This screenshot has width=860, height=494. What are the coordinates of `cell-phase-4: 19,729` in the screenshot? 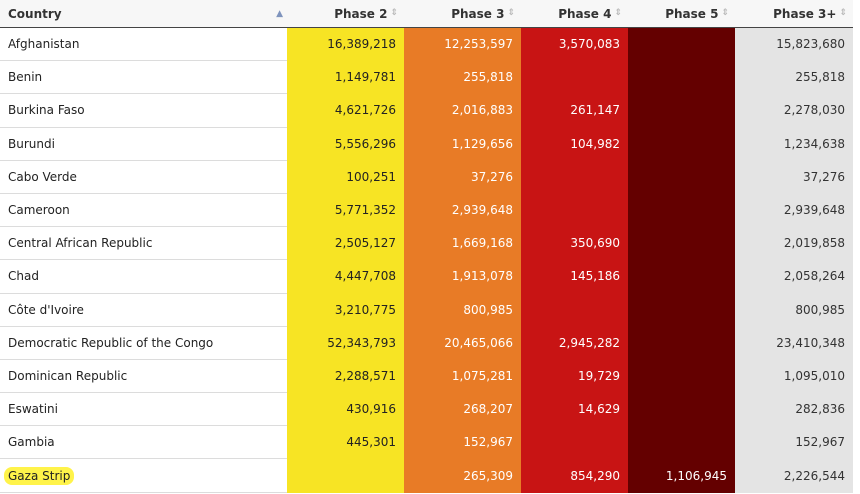 It's located at (574, 376).